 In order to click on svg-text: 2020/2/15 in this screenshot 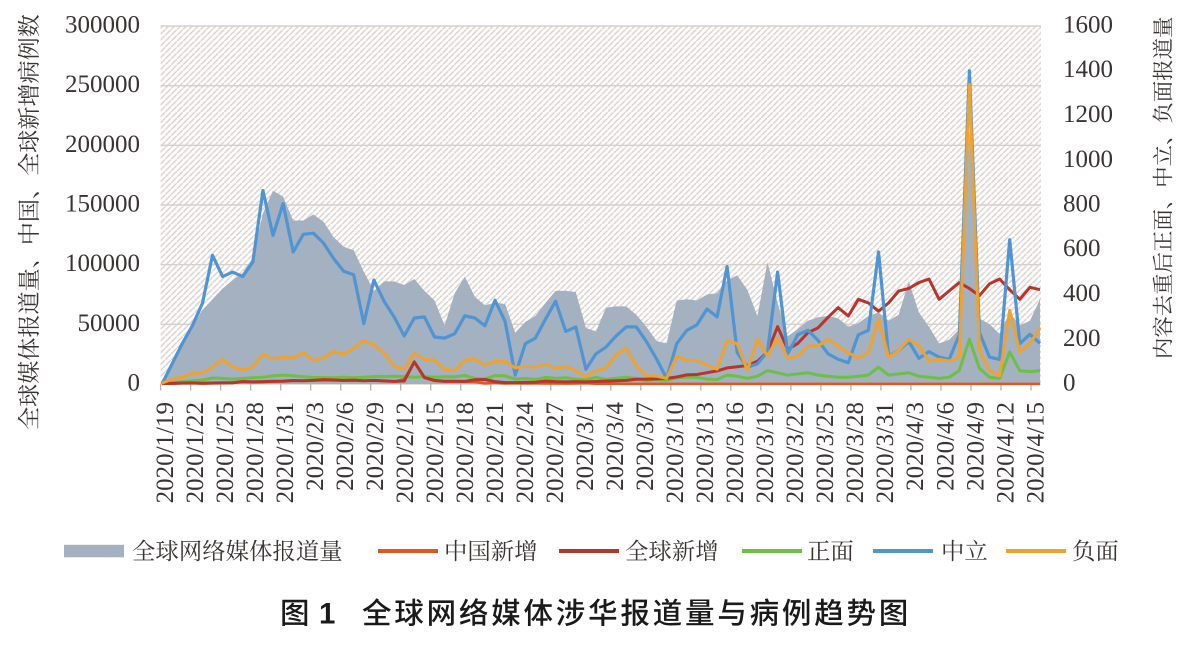, I will do `click(435, 452)`.